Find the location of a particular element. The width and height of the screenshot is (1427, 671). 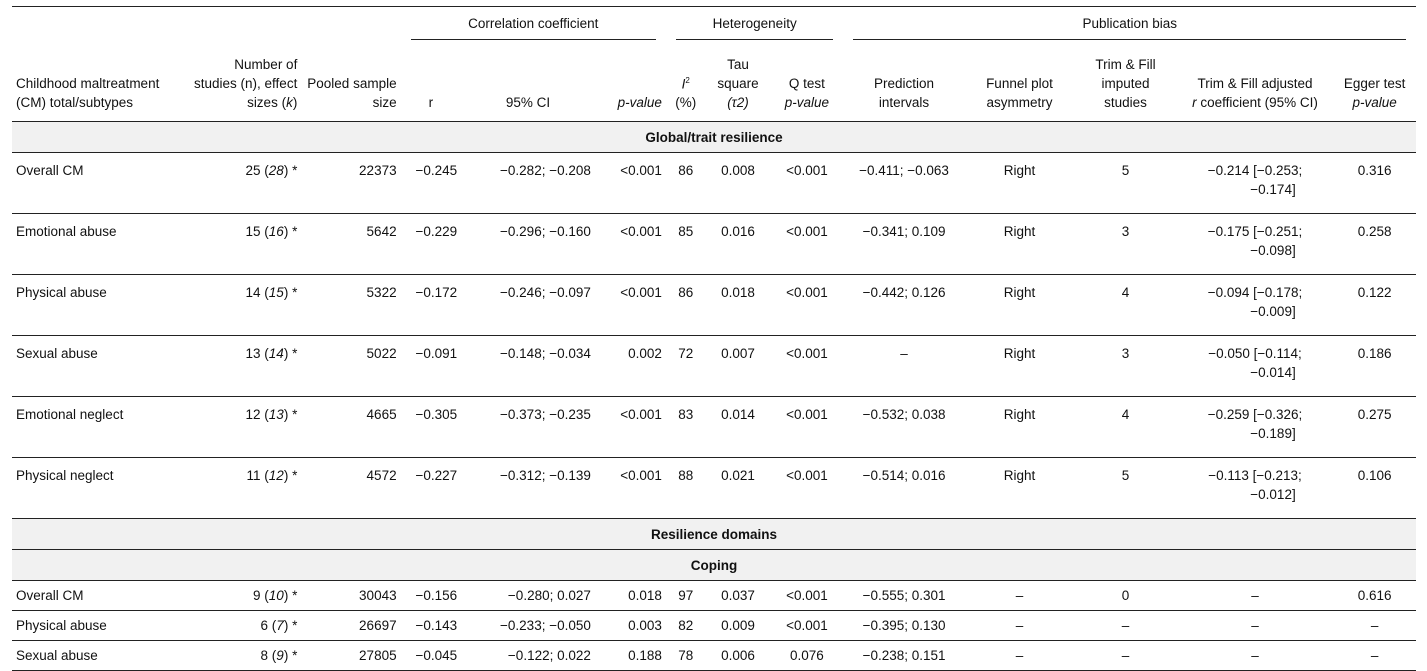

cell-pooled: 30043 is located at coordinates (351, 595).